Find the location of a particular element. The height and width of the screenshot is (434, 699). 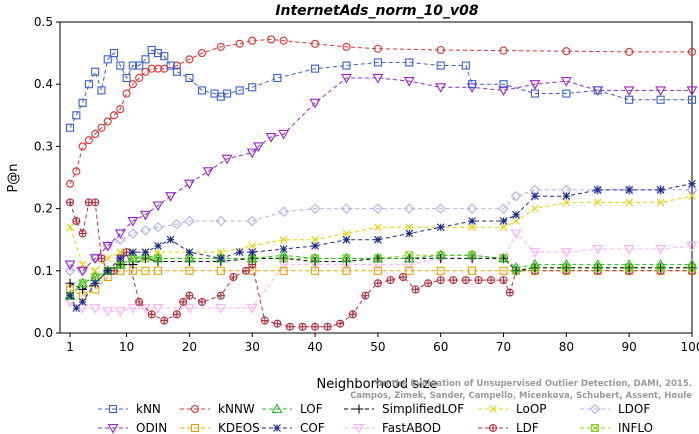

x-tick-label: 80 is located at coordinates (566, 347).